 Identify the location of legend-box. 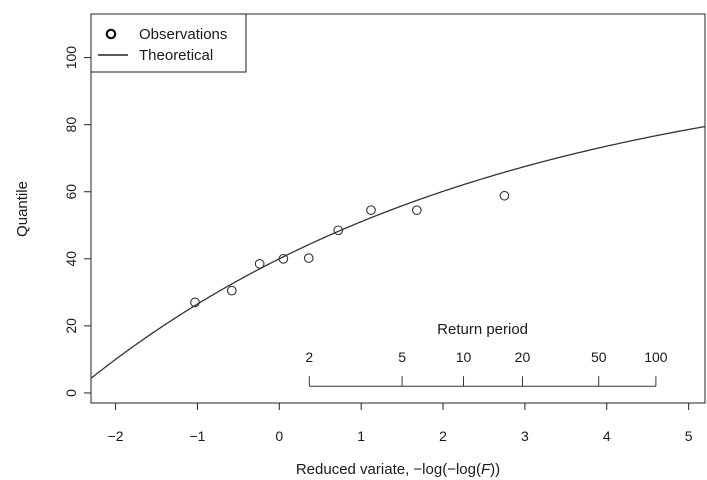
(168, 43).